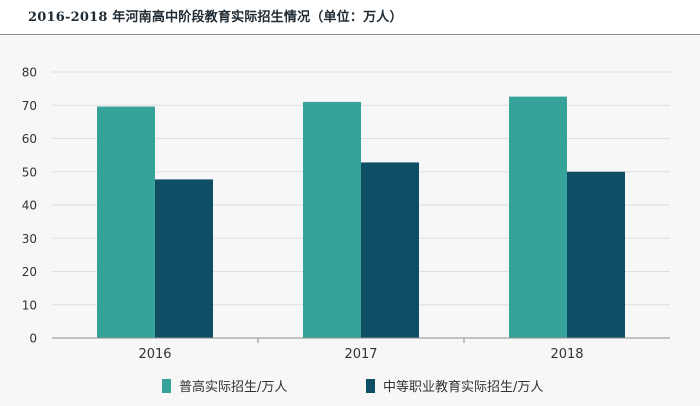 The width and height of the screenshot is (700, 406). I want to click on x-axis, so click(361, 340).